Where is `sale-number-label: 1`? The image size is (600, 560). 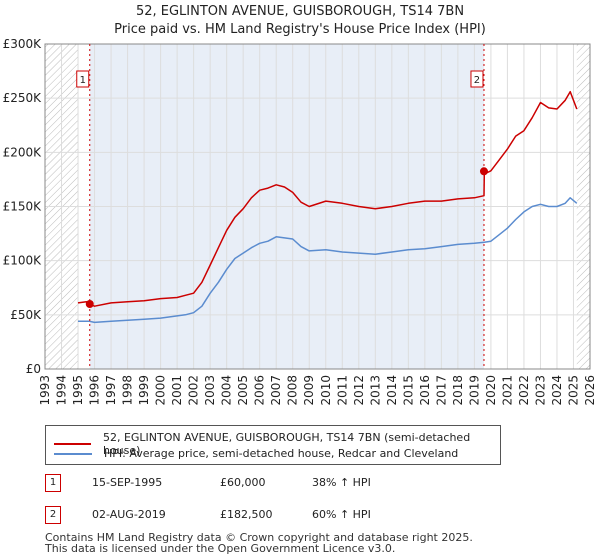 sale-number-label: 1 is located at coordinates (83, 80).